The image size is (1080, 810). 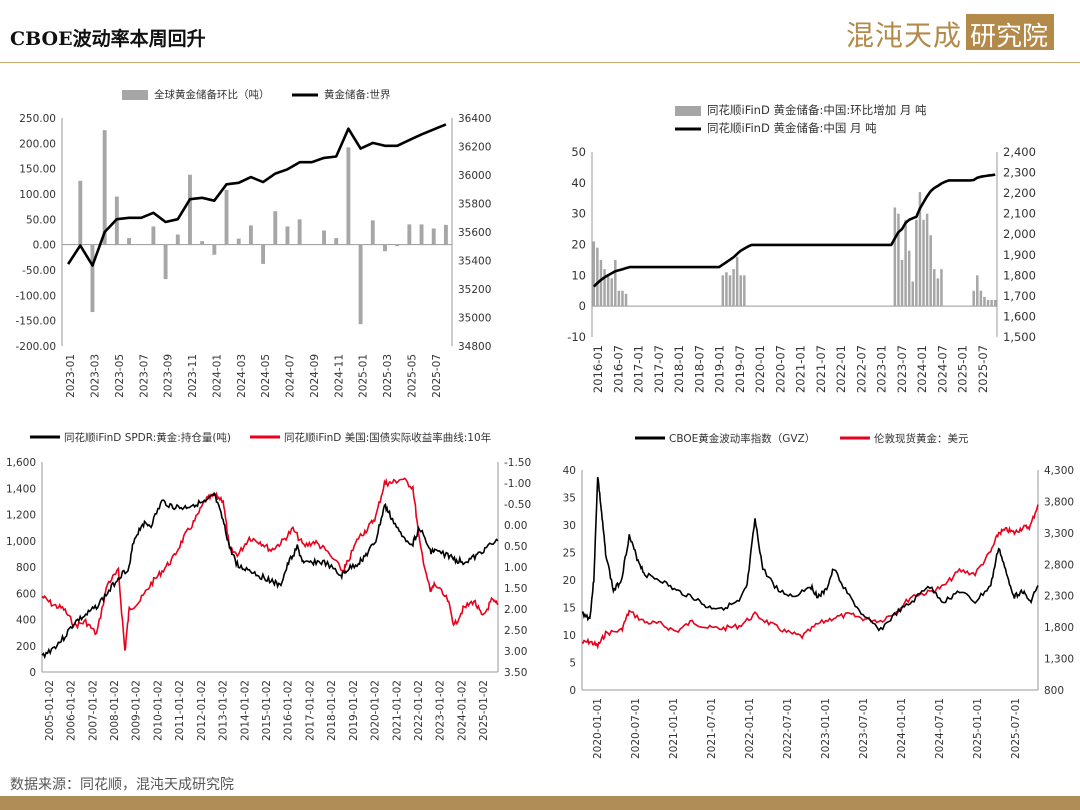 What do you see at coordinates (636, 728) in the screenshot?
I see `x-tick-label: 2020-07-01` at bounding box center [636, 728].